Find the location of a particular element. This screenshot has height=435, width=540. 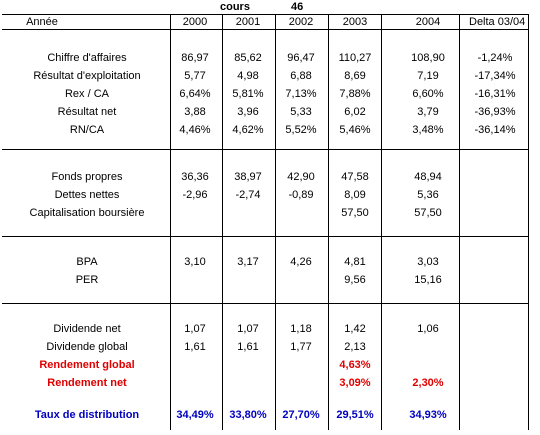

row-value: 3,96 is located at coordinates (248, 112).